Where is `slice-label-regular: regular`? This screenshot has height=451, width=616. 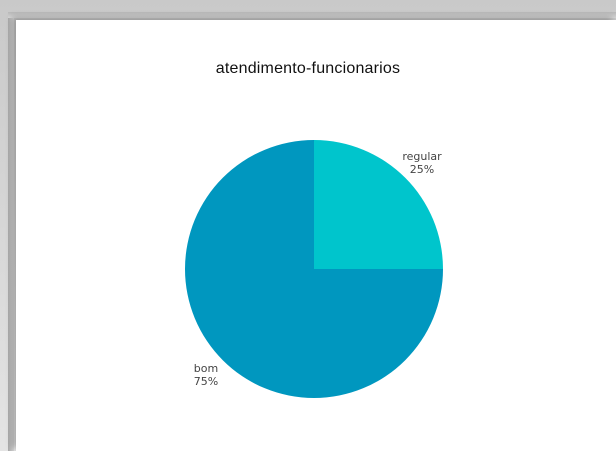 slice-label-regular: regular is located at coordinates (422, 156).